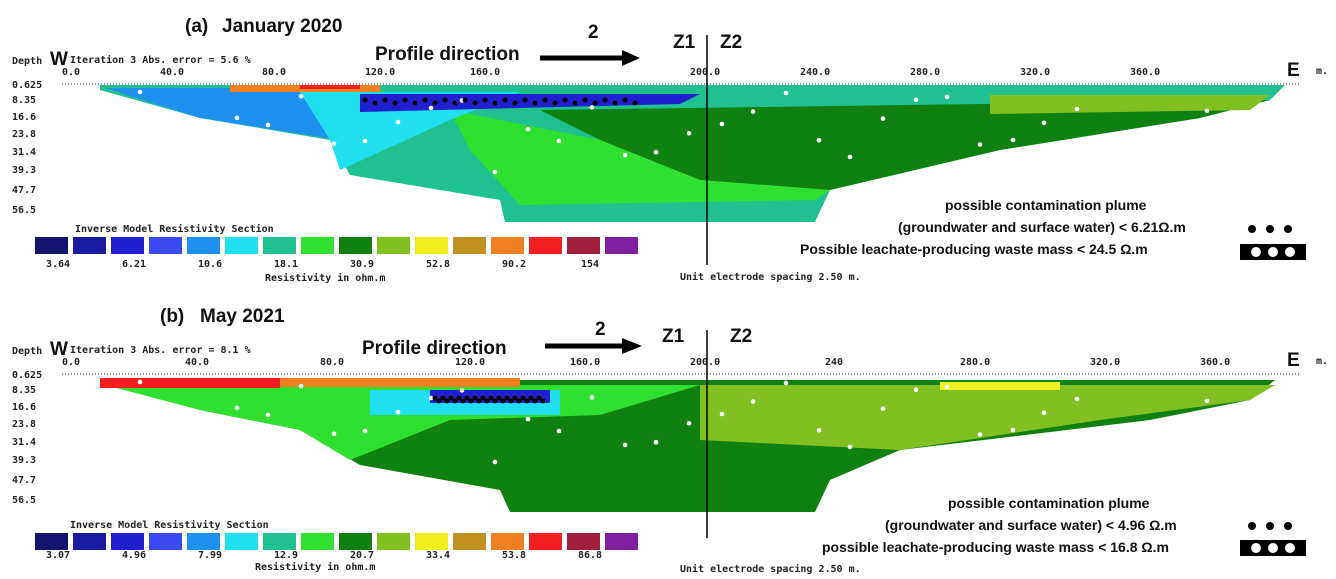 The height and width of the screenshot is (579, 1336). Describe the element at coordinates (1322, 71) in the screenshot. I see `unit-label: m.` at that location.